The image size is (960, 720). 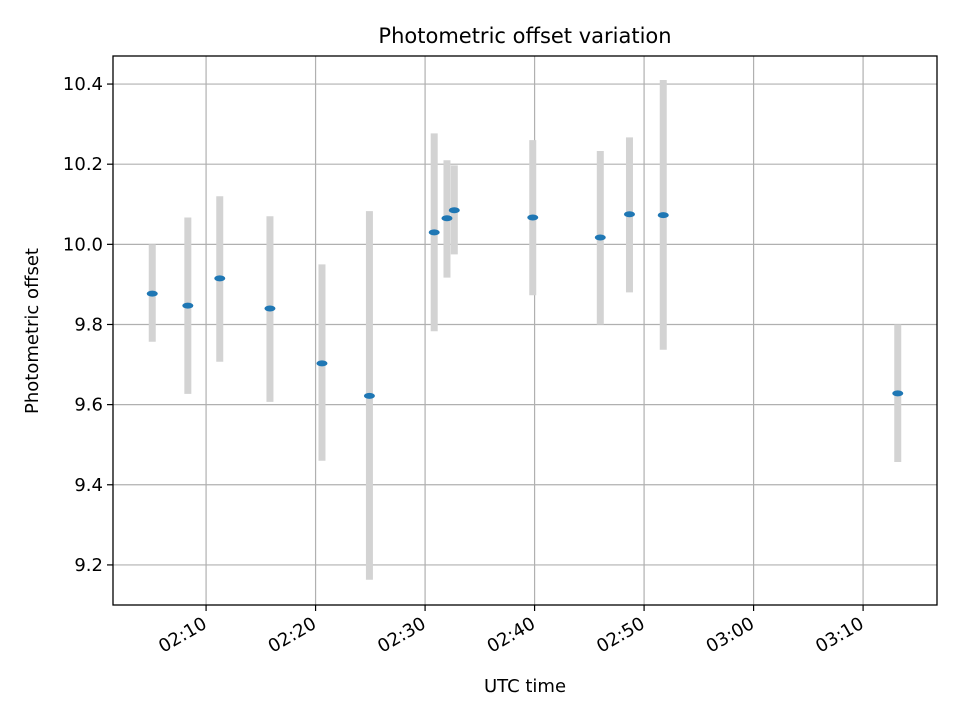 I want to click on y-tick-label: 9.2, so click(x=88, y=565).